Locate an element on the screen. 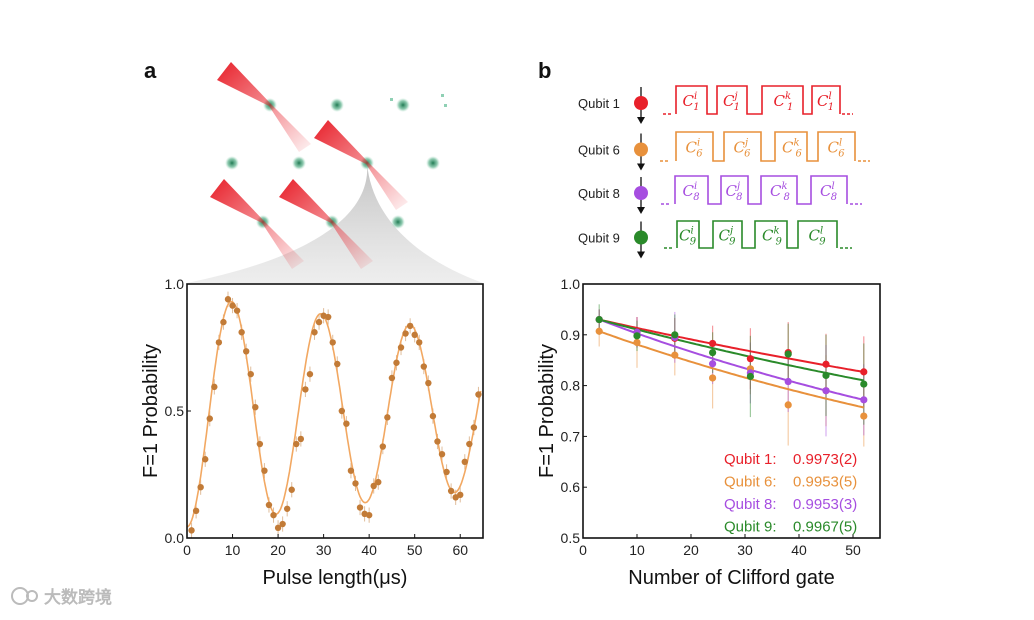 The height and width of the screenshot is (620, 1034). clifford-gate-label: Ck 8 is located at coordinates (780, 192).